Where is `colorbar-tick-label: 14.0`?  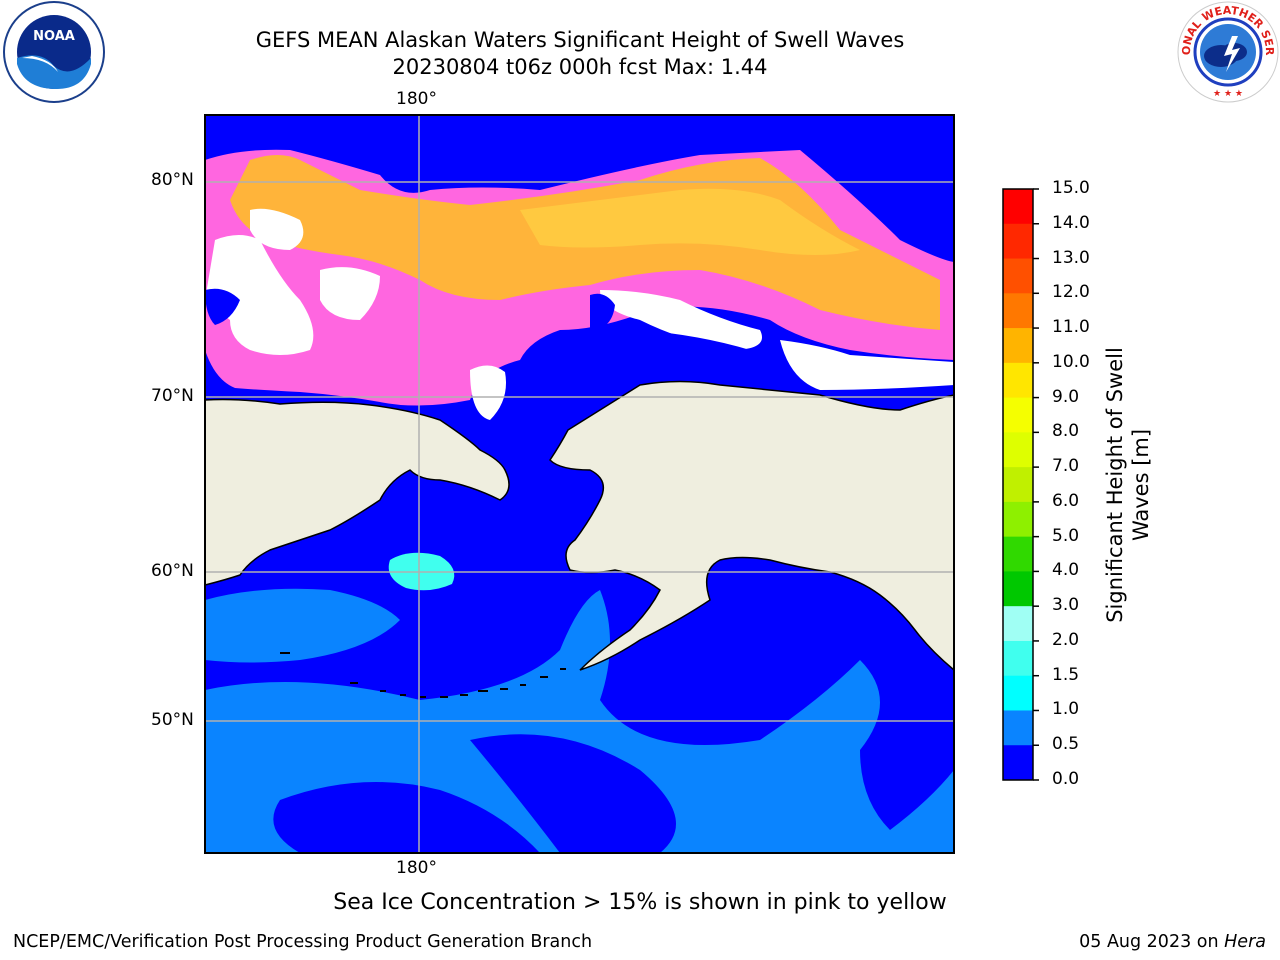
colorbar-tick-label: 14.0 is located at coordinates (1071, 222).